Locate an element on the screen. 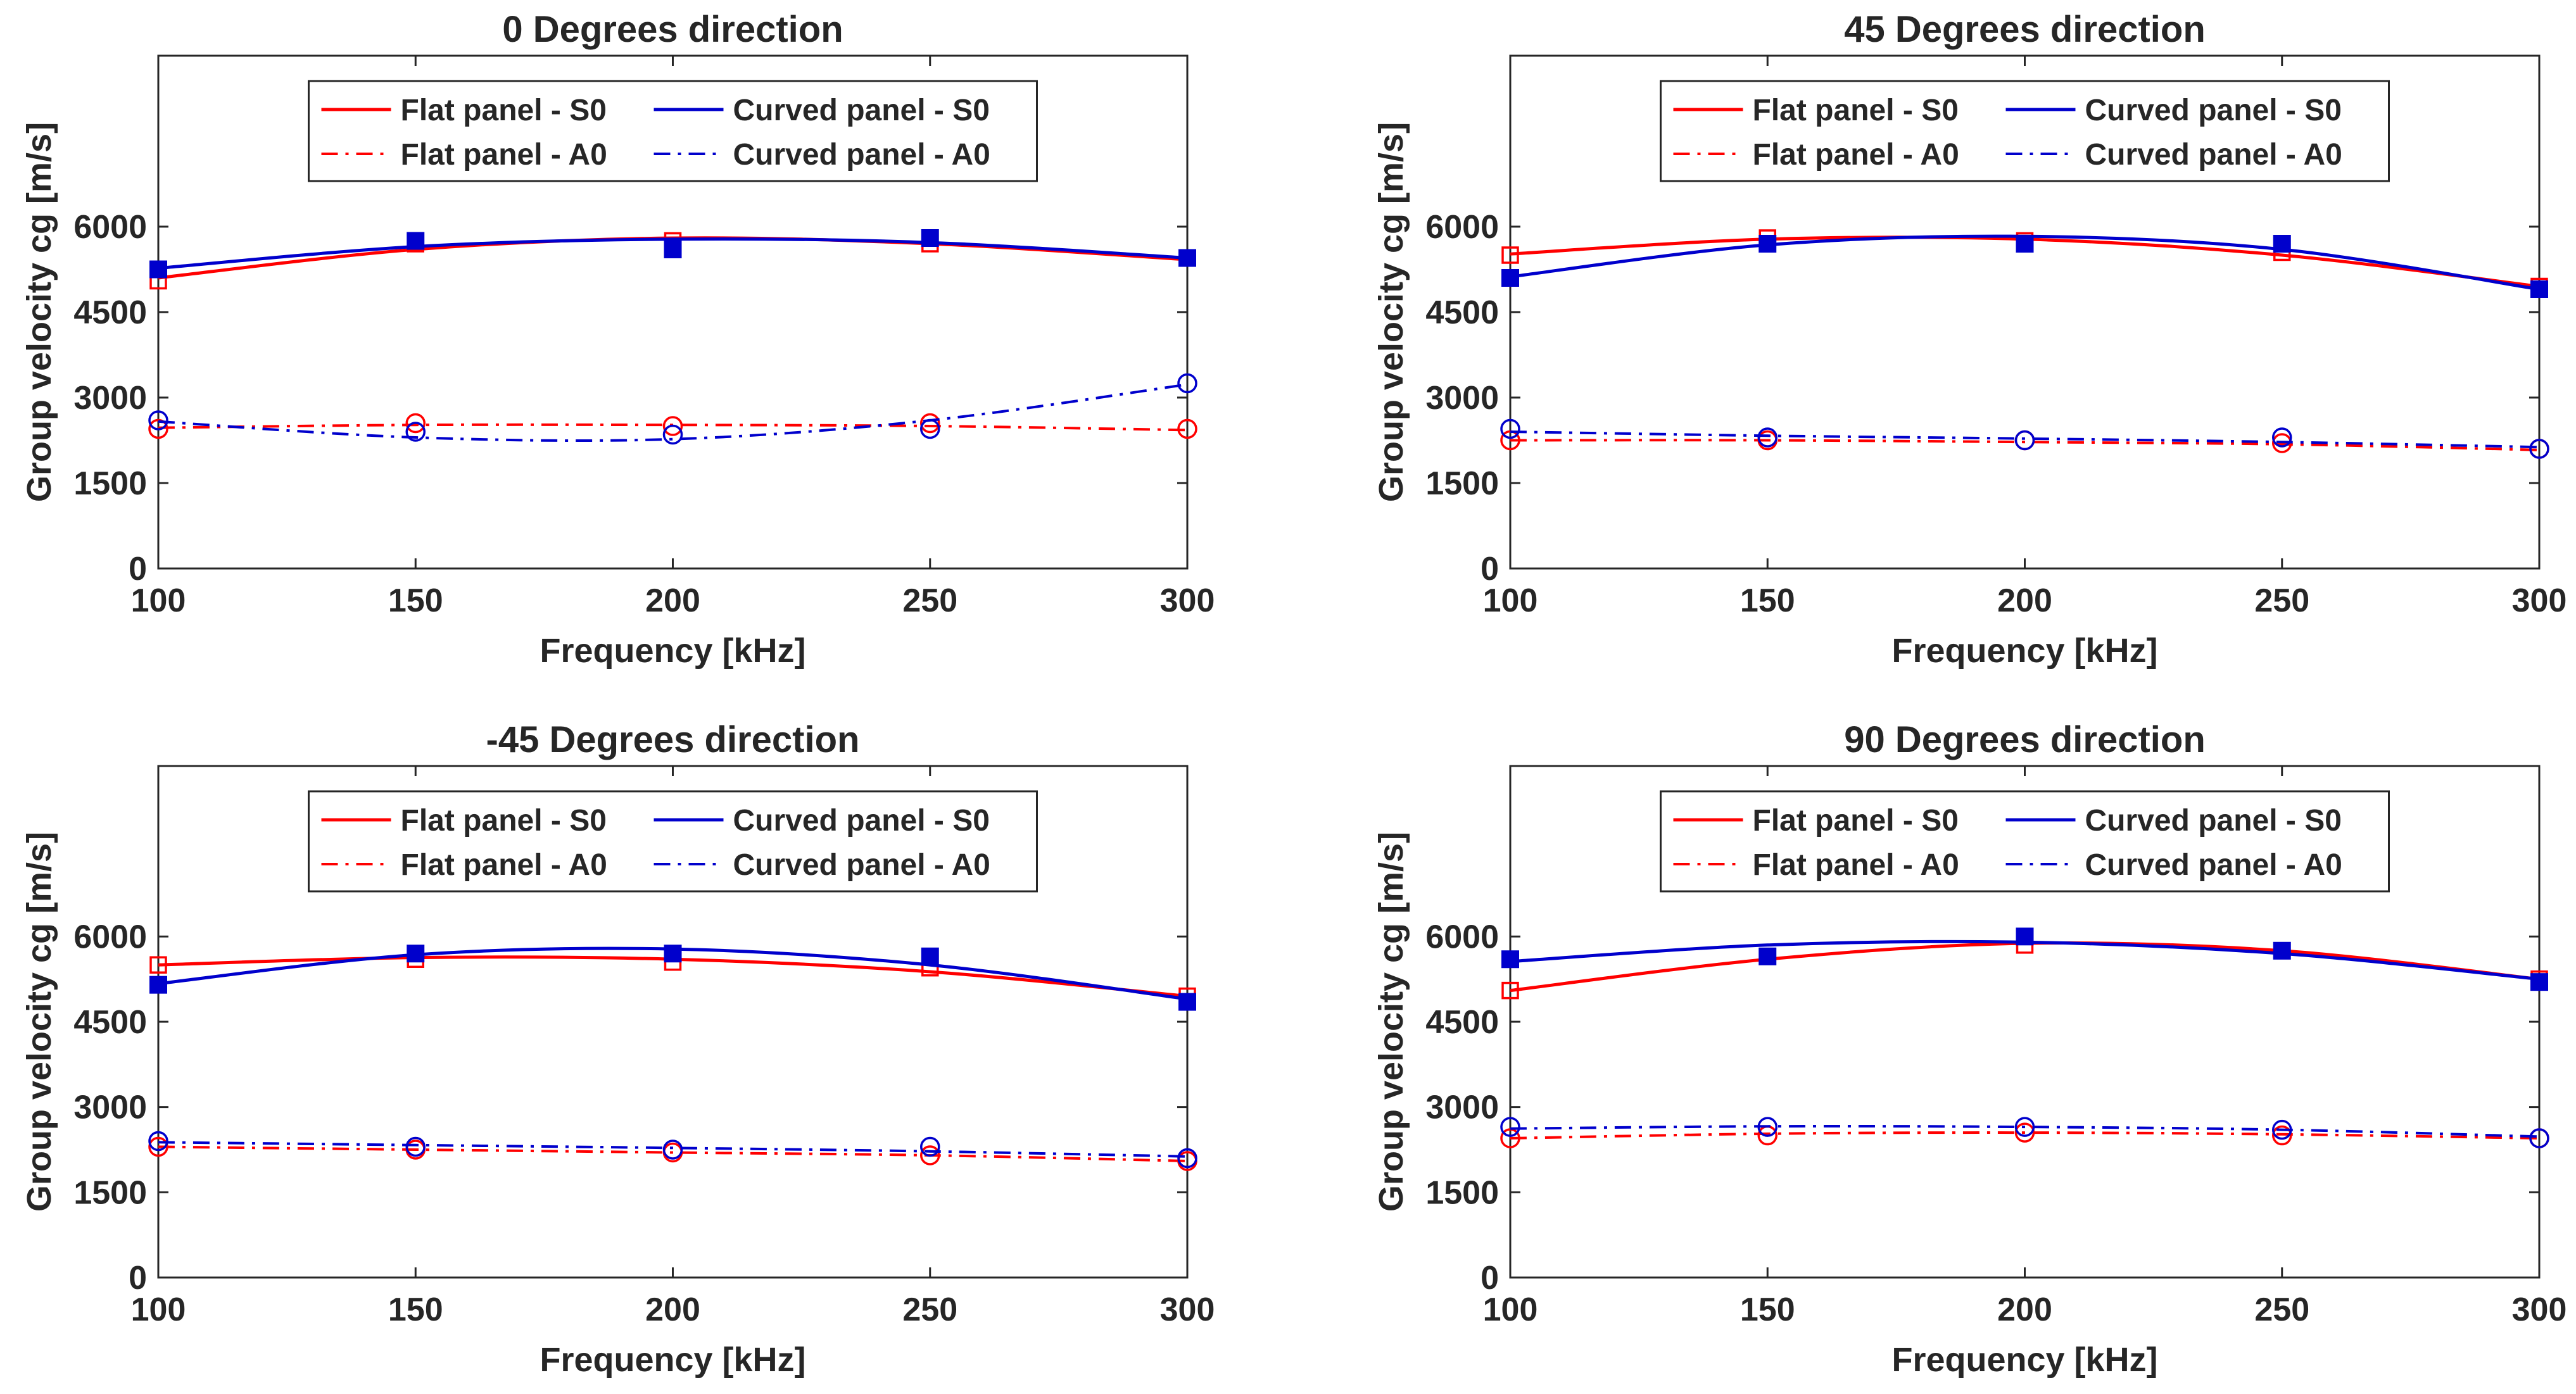 The image size is (2576, 1394). chart-title: 0 Degrees direction is located at coordinates (672, 30).